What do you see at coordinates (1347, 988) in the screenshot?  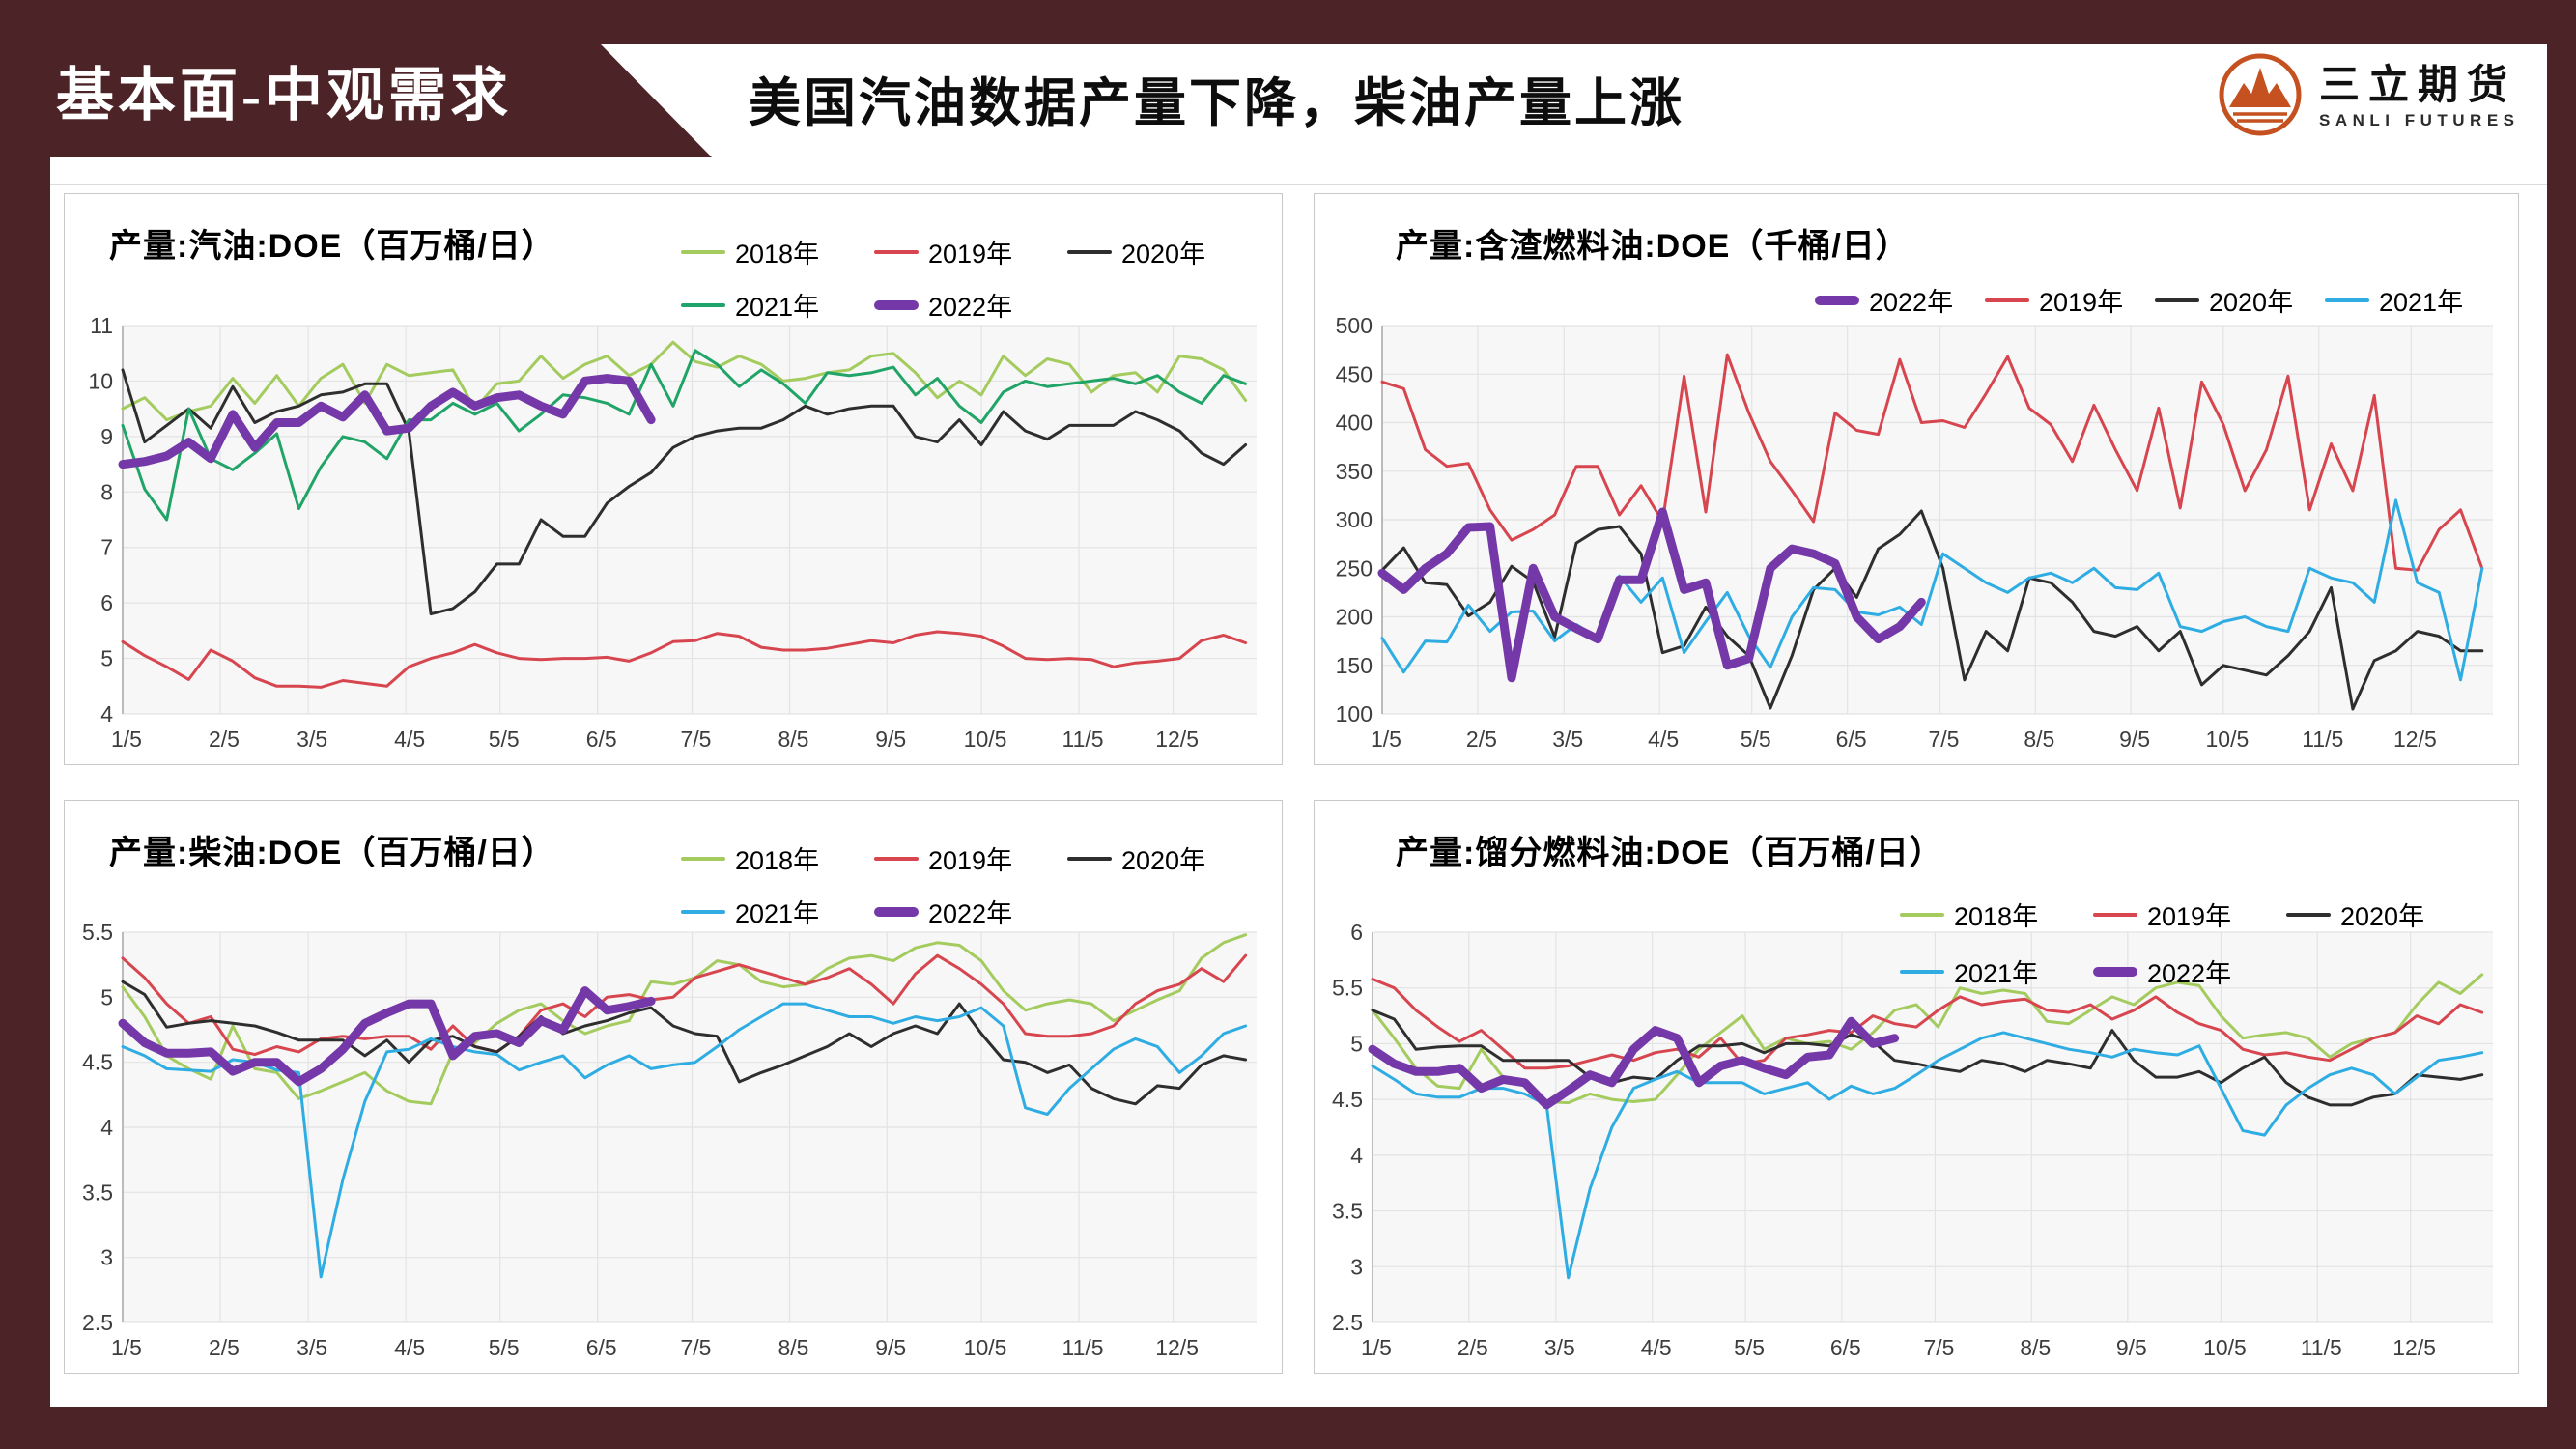 I see `svg-text: 5.5` at bounding box center [1347, 988].